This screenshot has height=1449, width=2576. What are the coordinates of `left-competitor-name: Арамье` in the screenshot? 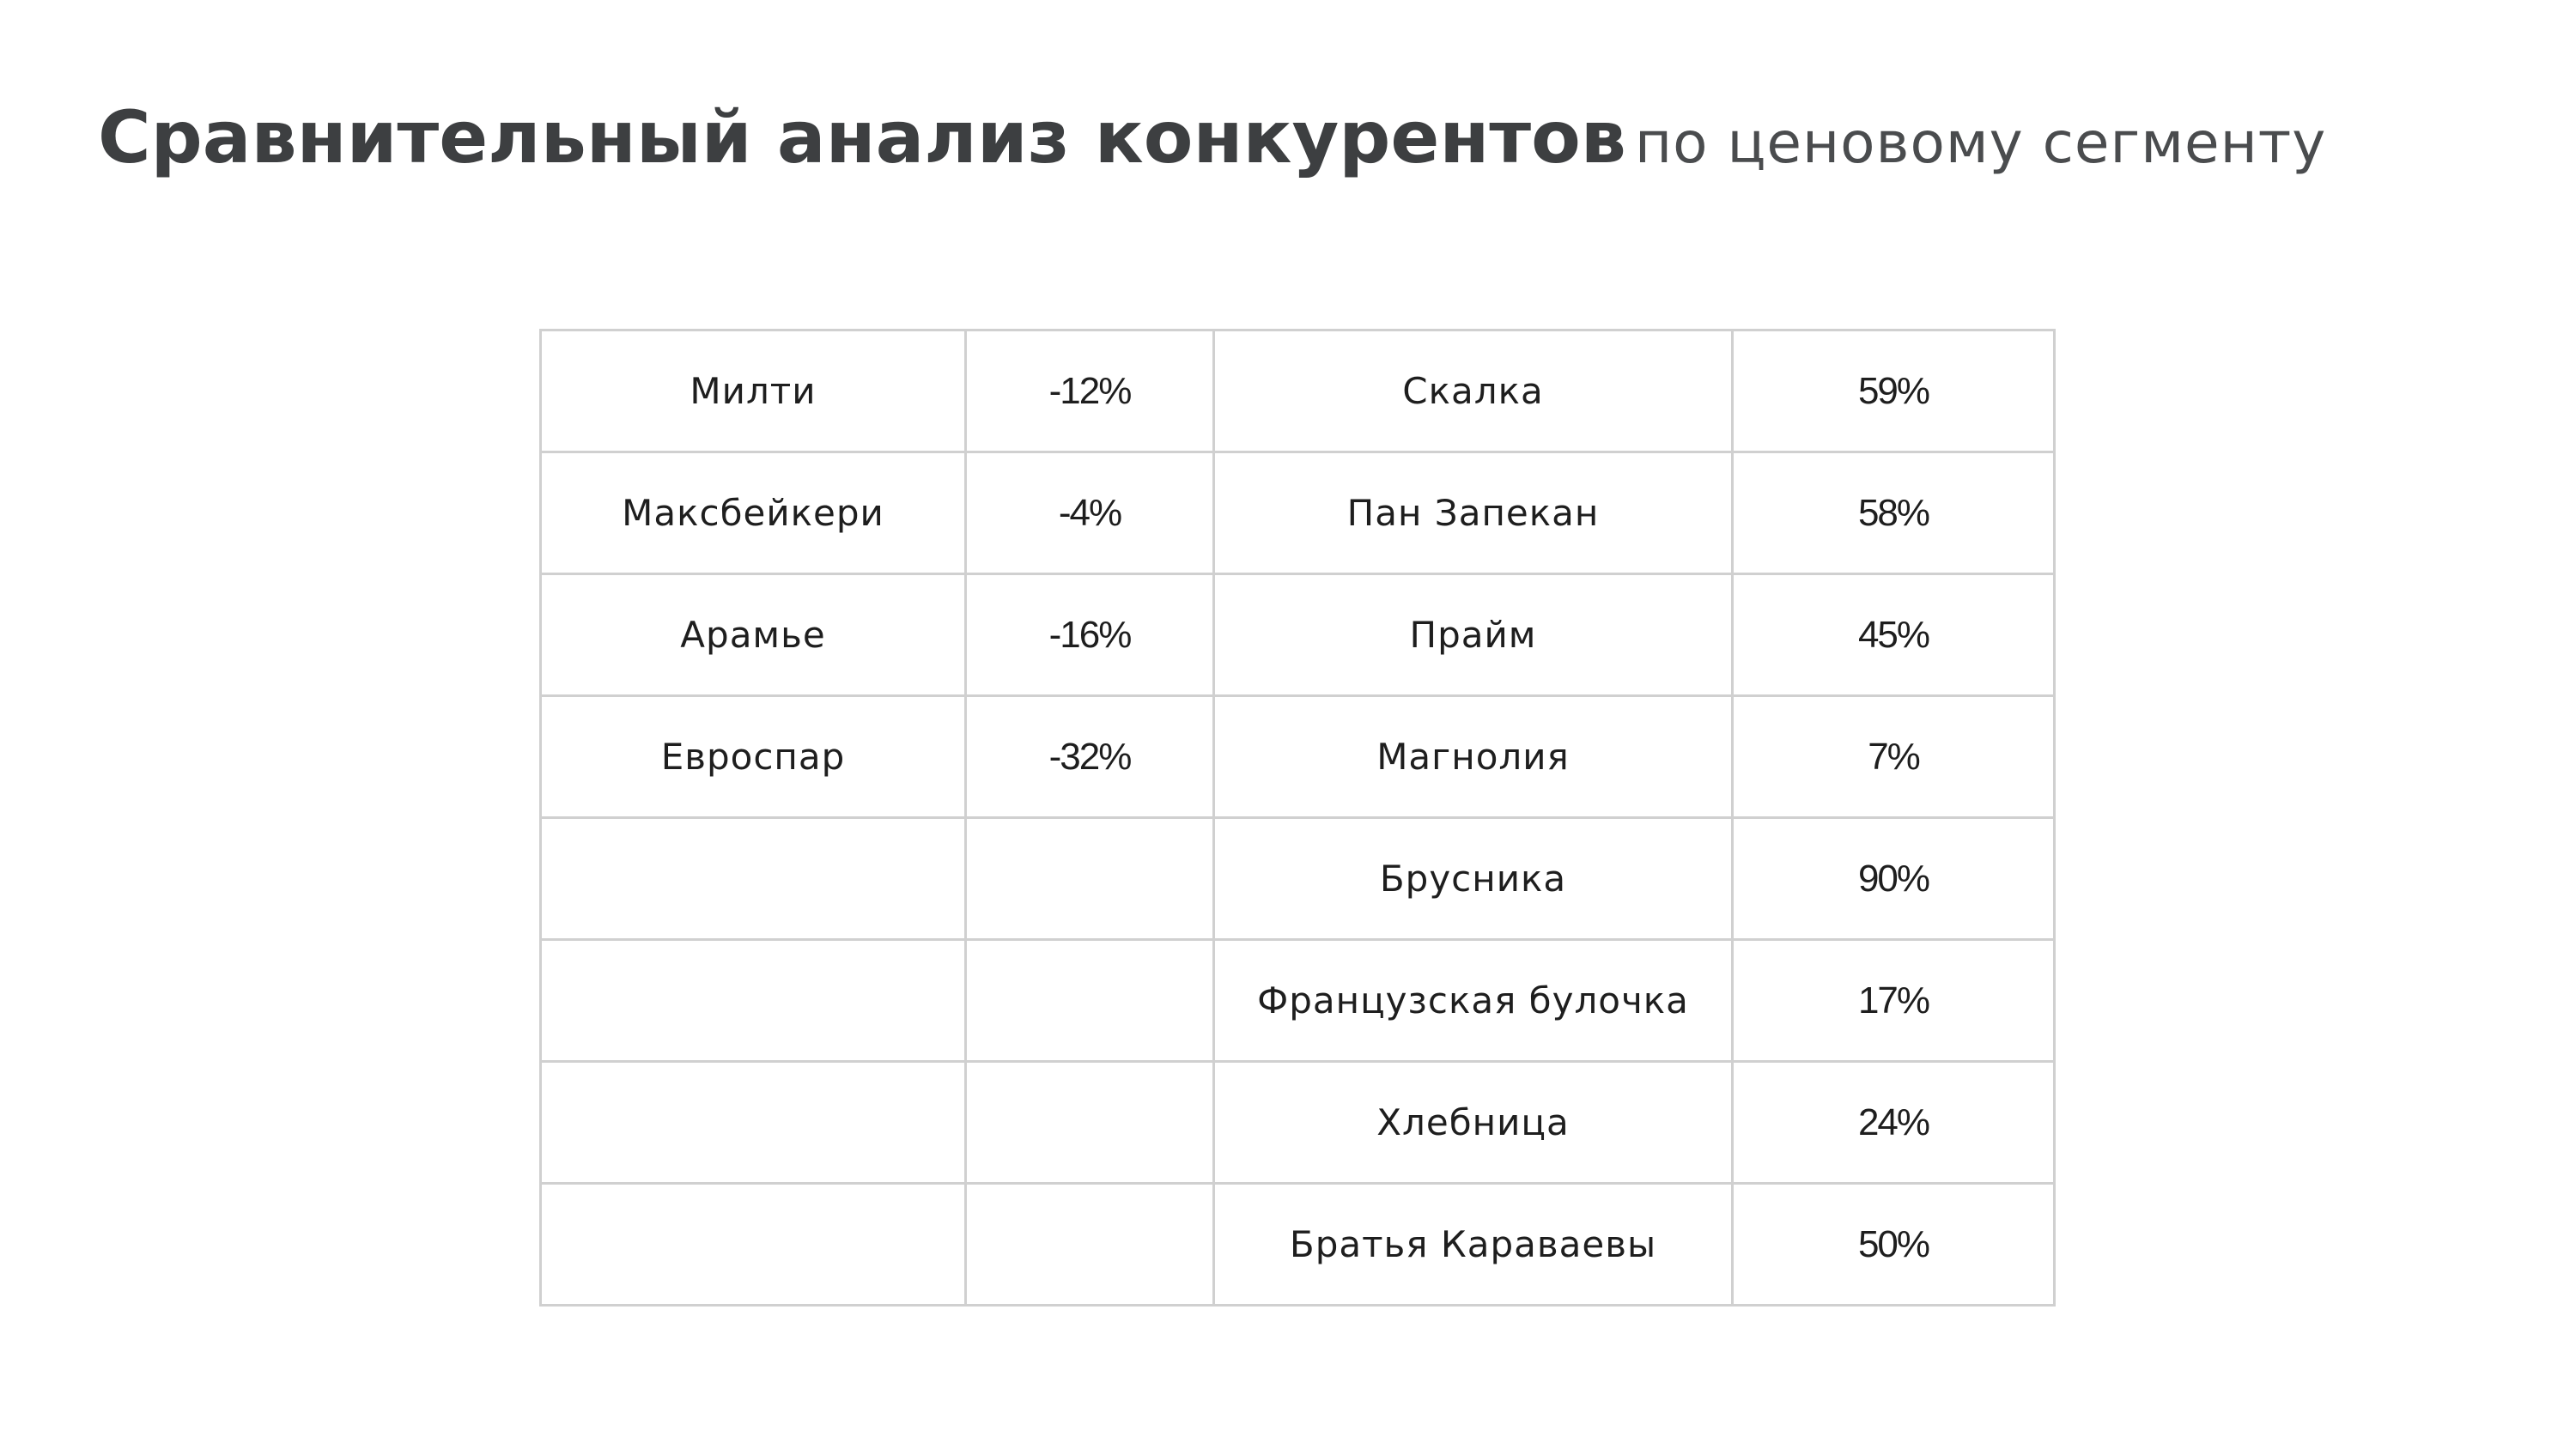 It's located at (753, 635).